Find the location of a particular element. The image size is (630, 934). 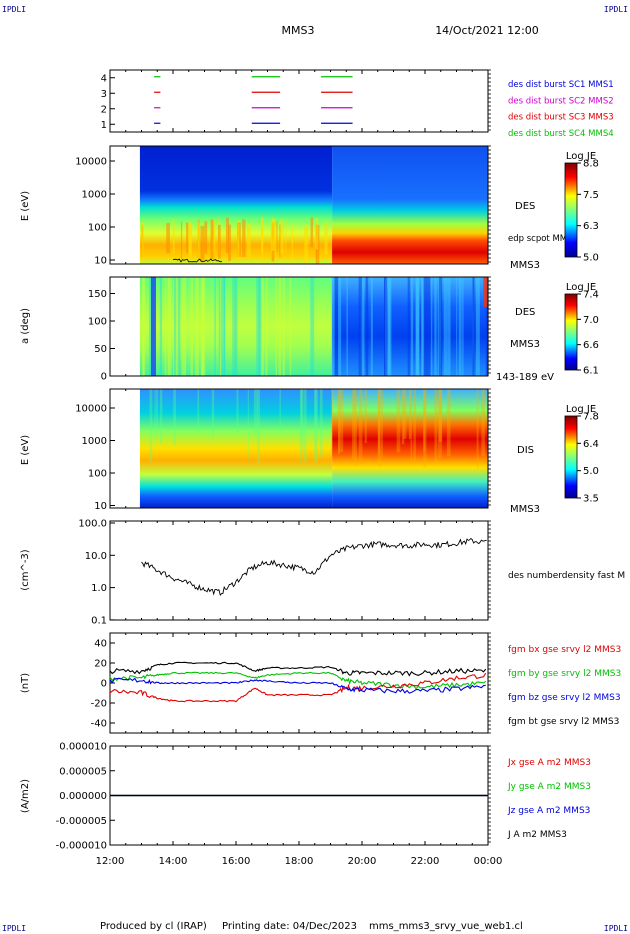

dis-energy-spacecraft-label: MMS3 is located at coordinates (525, 509).